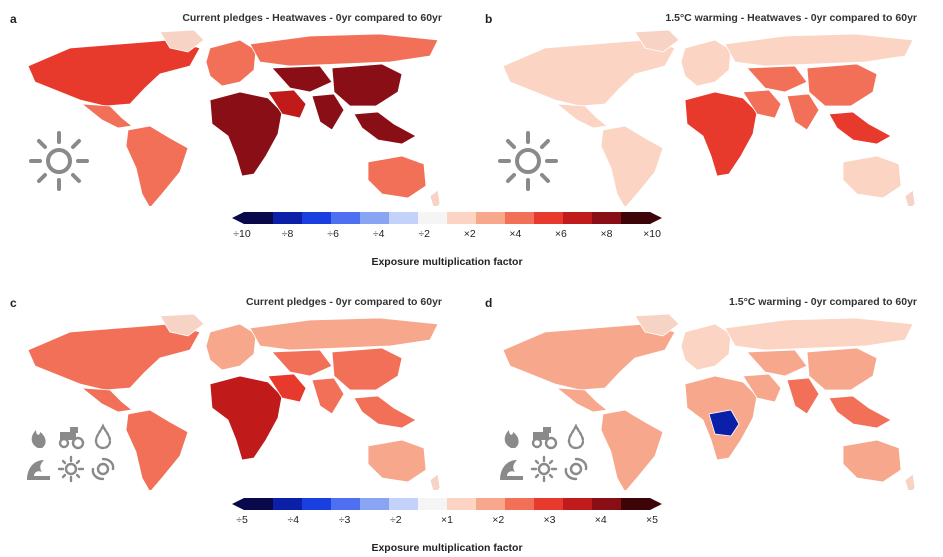 The height and width of the screenshot is (557, 943). What do you see at coordinates (343, 302) in the screenshot?
I see `panel-title: Current pledges - 0yr compared to 60yr` at bounding box center [343, 302].